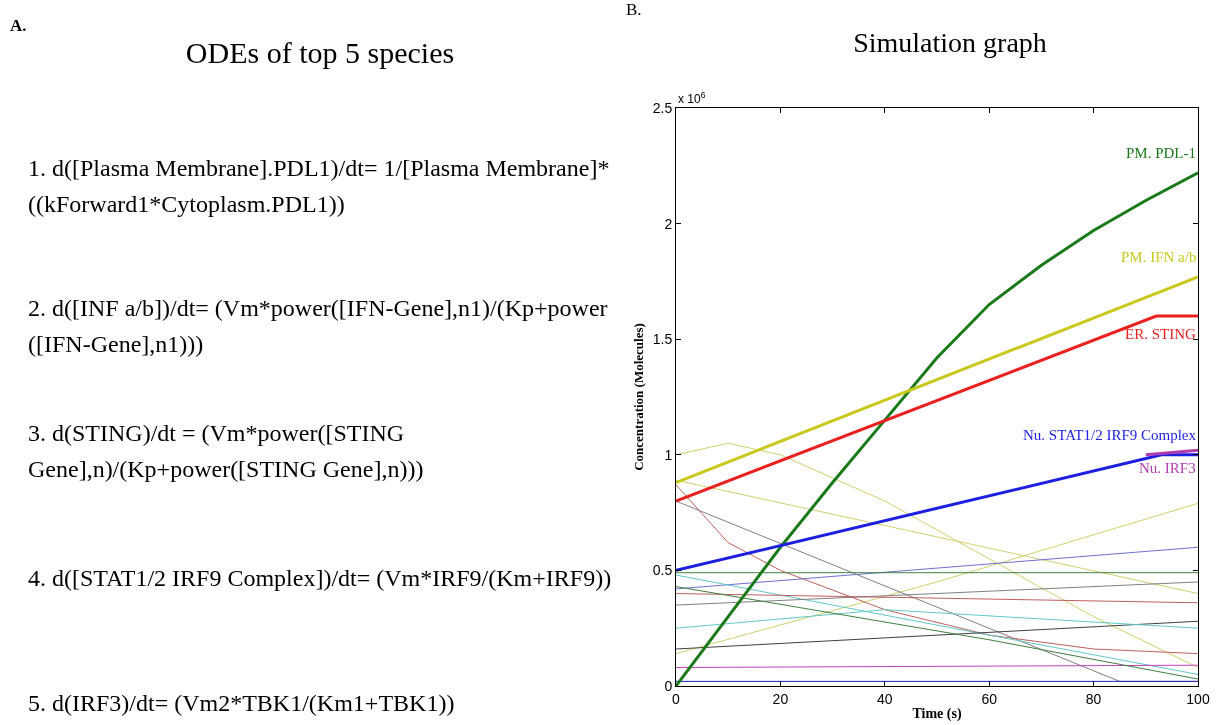 Image resolution: width=1220 pixels, height=725 pixels. What do you see at coordinates (668, 685) in the screenshot?
I see `y-tick-label: 0` at bounding box center [668, 685].